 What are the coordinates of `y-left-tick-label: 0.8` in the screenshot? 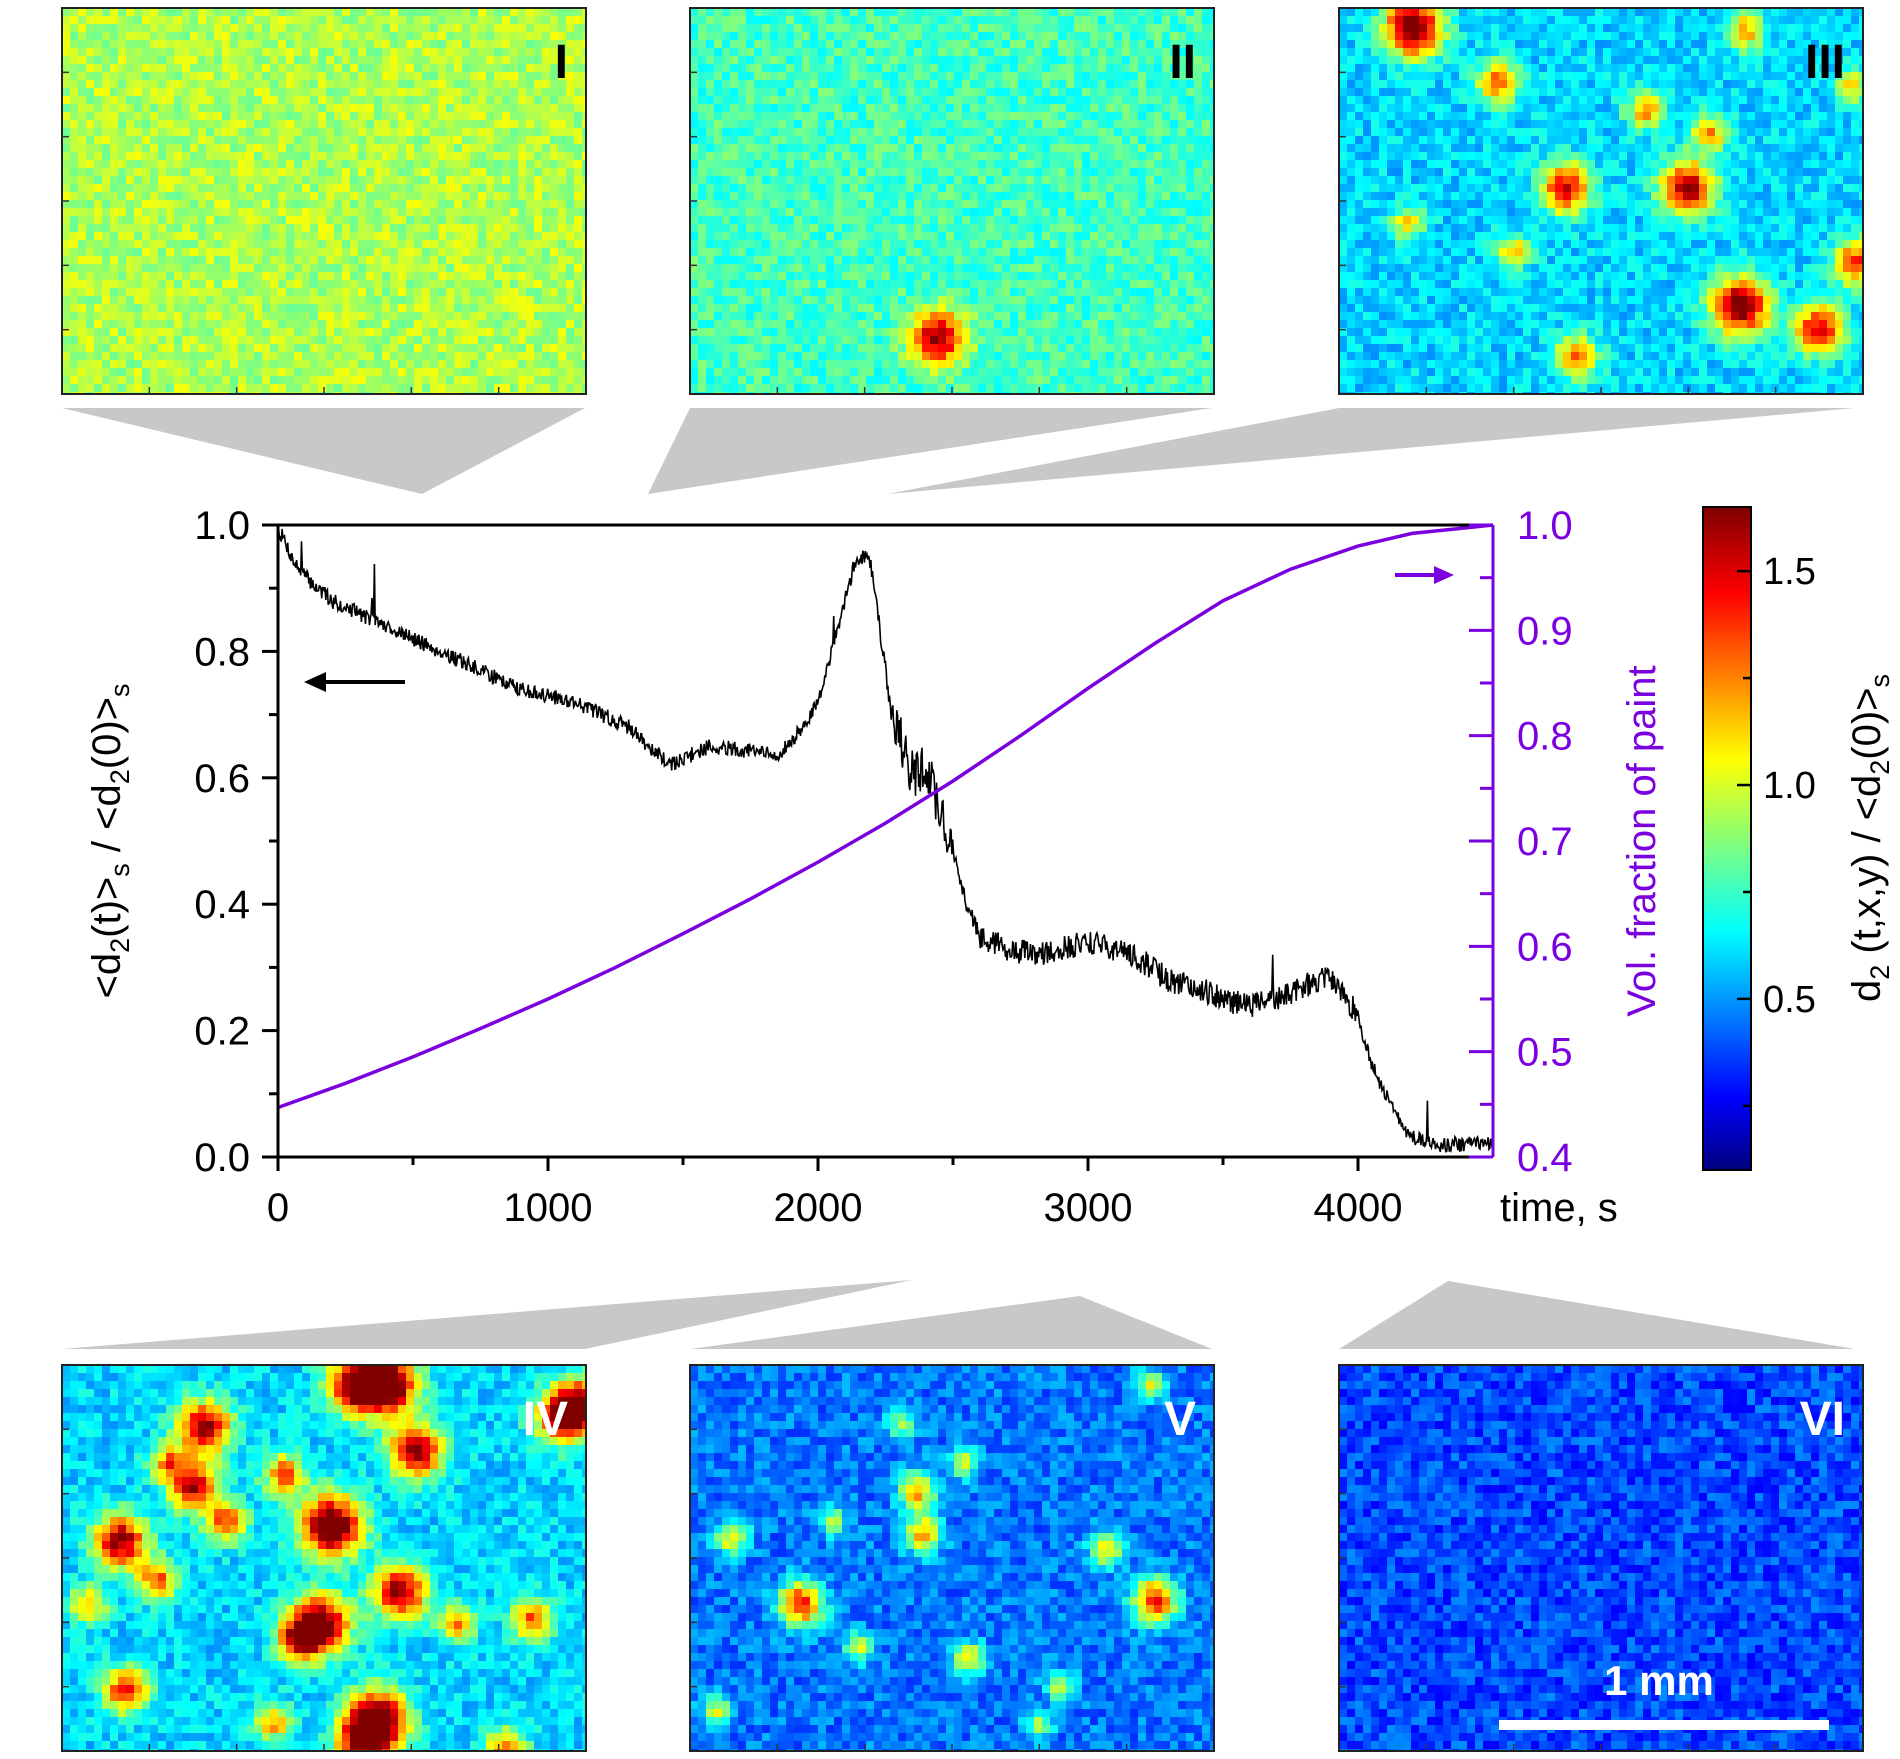 It's located at (222, 652).